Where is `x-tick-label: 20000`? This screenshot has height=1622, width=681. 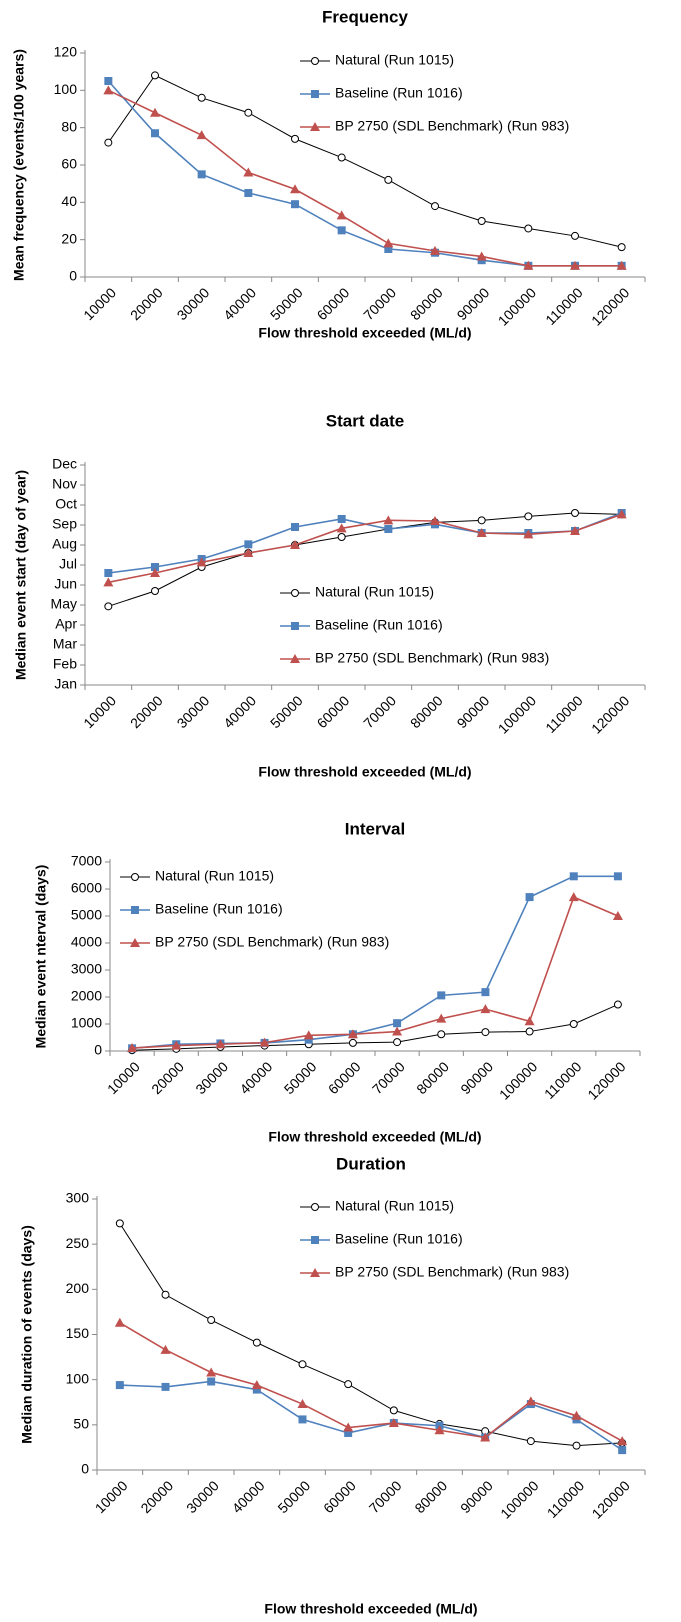 x-tick-label: 20000 is located at coordinates (146, 303).